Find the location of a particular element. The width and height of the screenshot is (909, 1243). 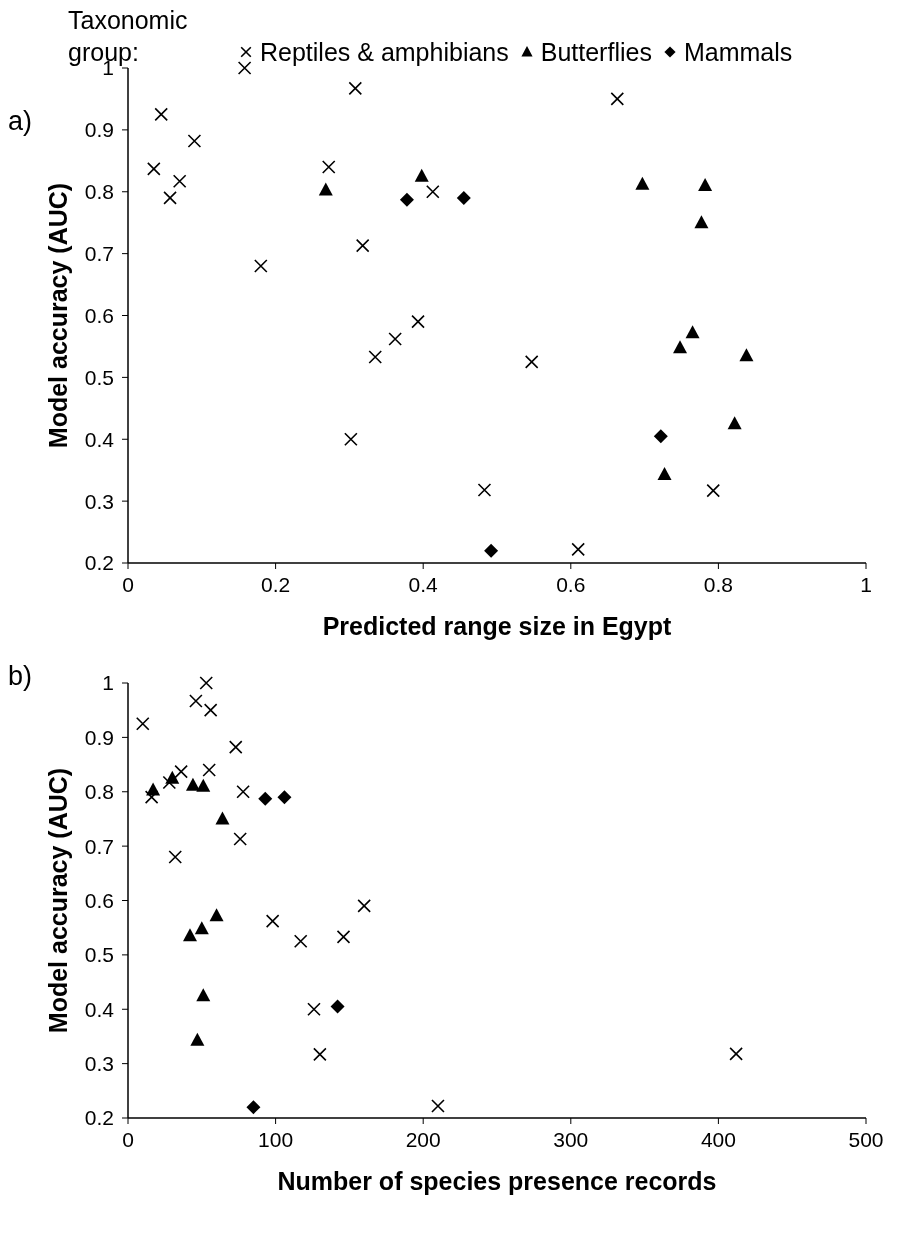

x-tick-label: 400 is located at coordinates (718, 1139).